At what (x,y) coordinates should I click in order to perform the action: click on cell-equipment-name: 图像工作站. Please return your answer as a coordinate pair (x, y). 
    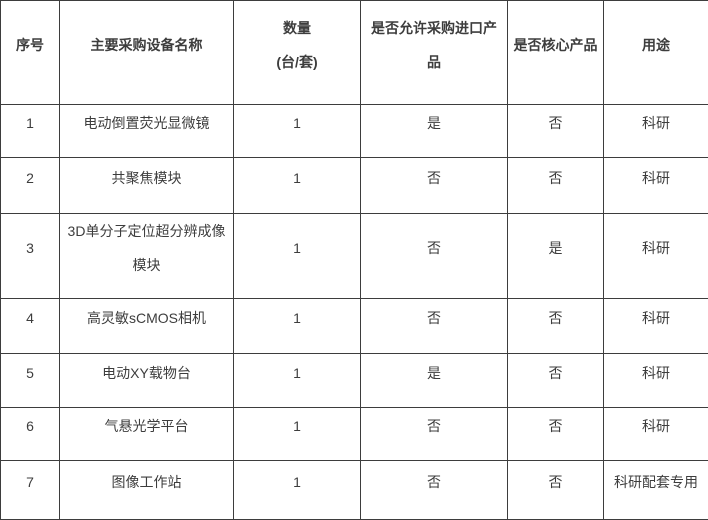
    Looking at the image, I should click on (147, 490).